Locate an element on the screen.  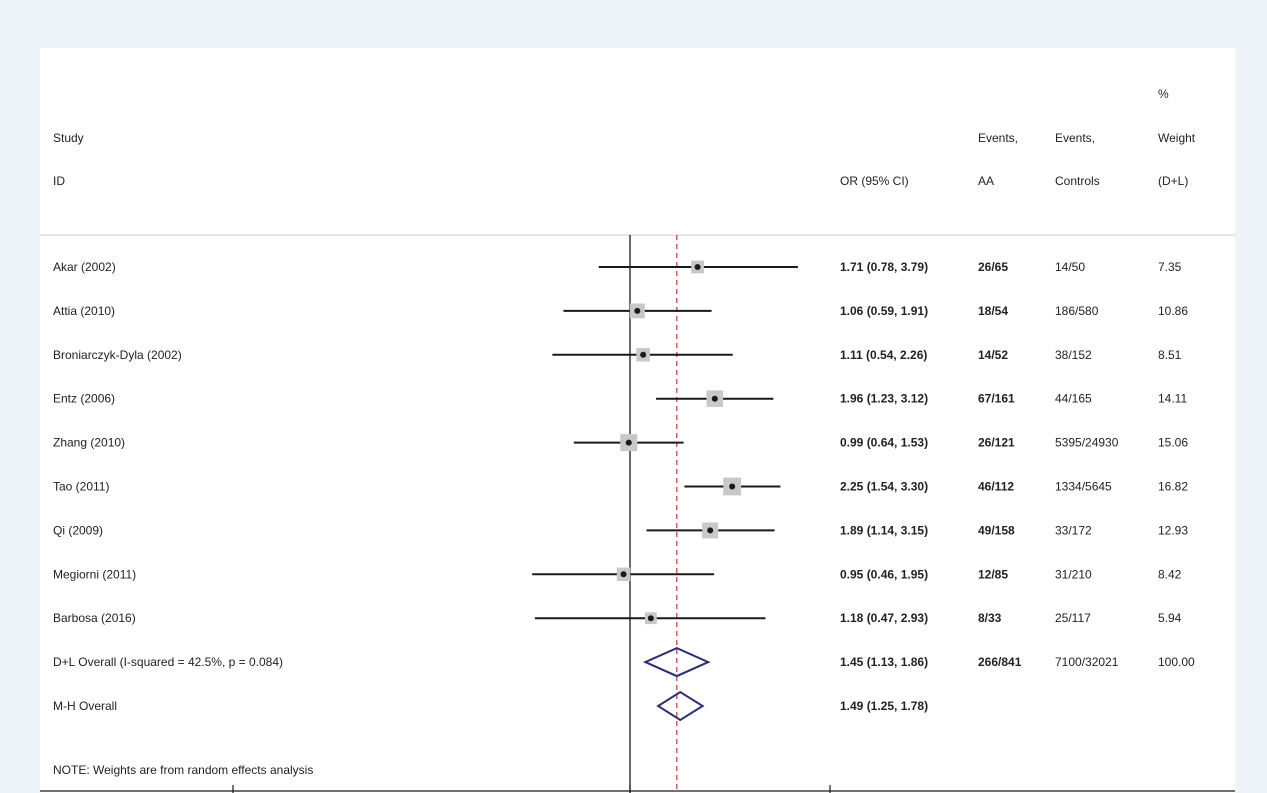
events-aa: 67/161 is located at coordinates (996, 399).